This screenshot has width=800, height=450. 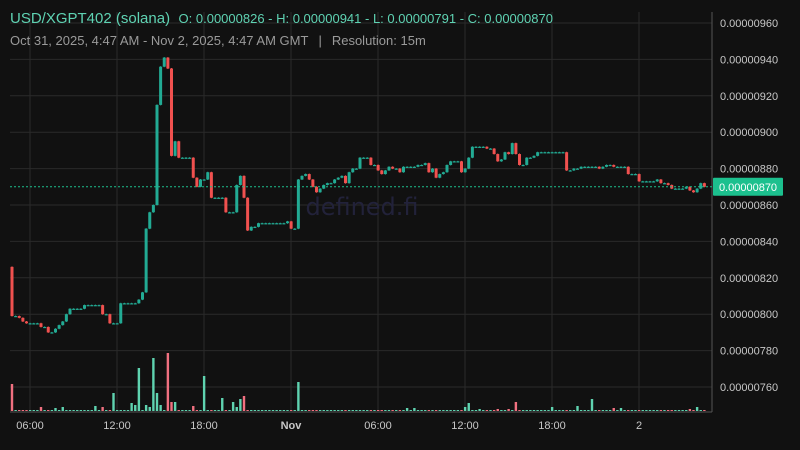 What do you see at coordinates (749, 170) in the screenshot?
I see `y-tick-label: 0.00000880` at bounding box center [749, 170].